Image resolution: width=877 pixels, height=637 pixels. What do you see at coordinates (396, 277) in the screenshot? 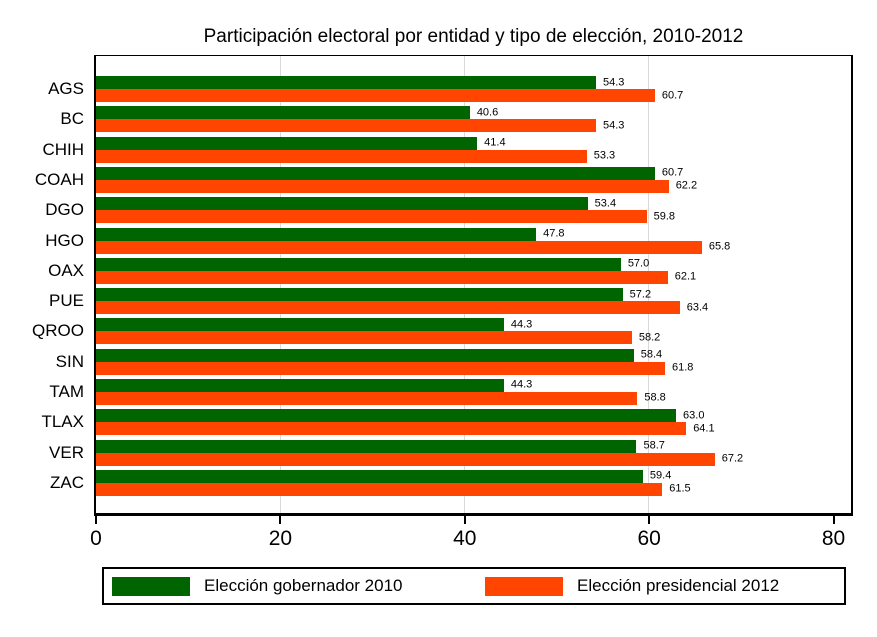
I see `bar-oax-series1: 62.1` at bounding box center [396, 277].